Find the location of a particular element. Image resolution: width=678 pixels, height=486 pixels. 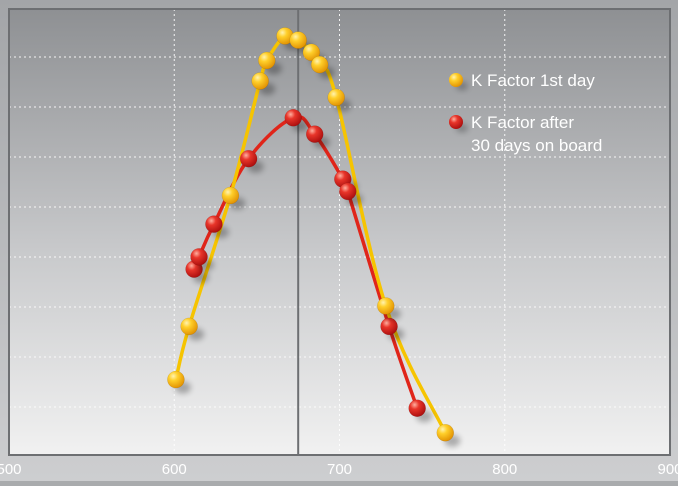

x-tick-label: 600 is located at coordinates (174, 469).